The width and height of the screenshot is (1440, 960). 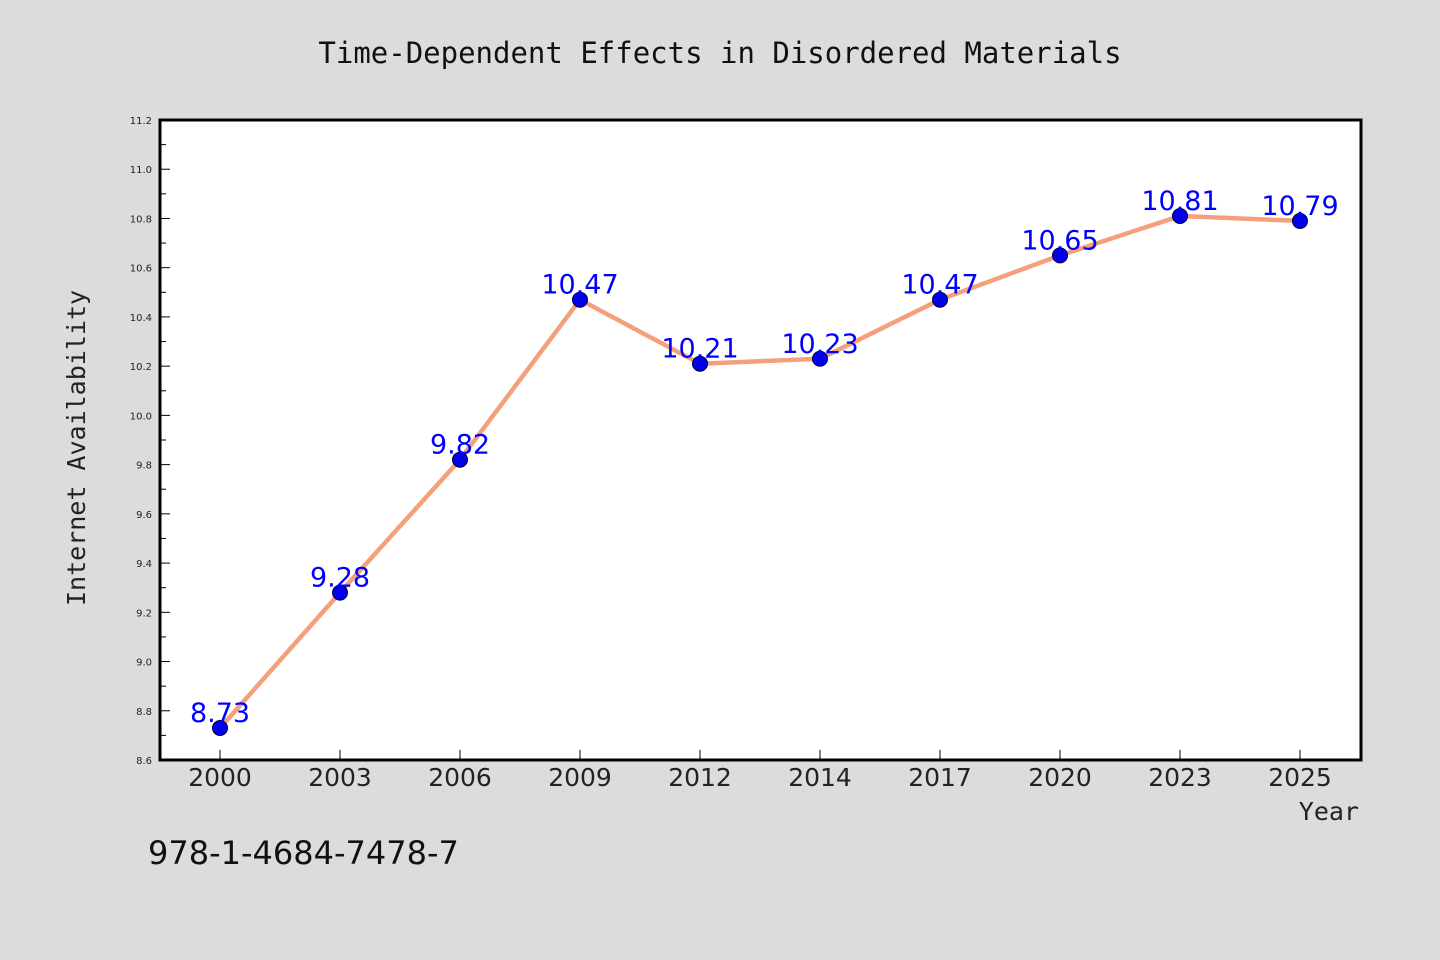 I want to click on y-tick-label: 9.4, so click(x=144, y=564).